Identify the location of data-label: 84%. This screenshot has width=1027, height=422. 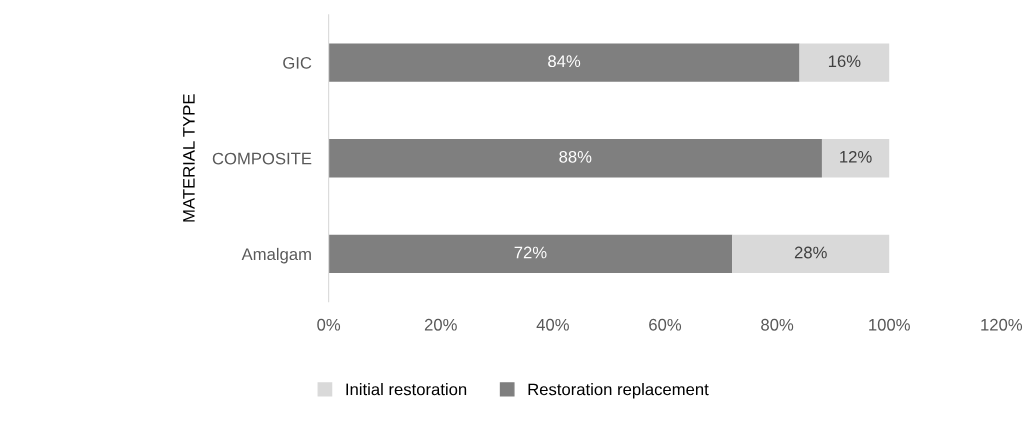
(564, 61).